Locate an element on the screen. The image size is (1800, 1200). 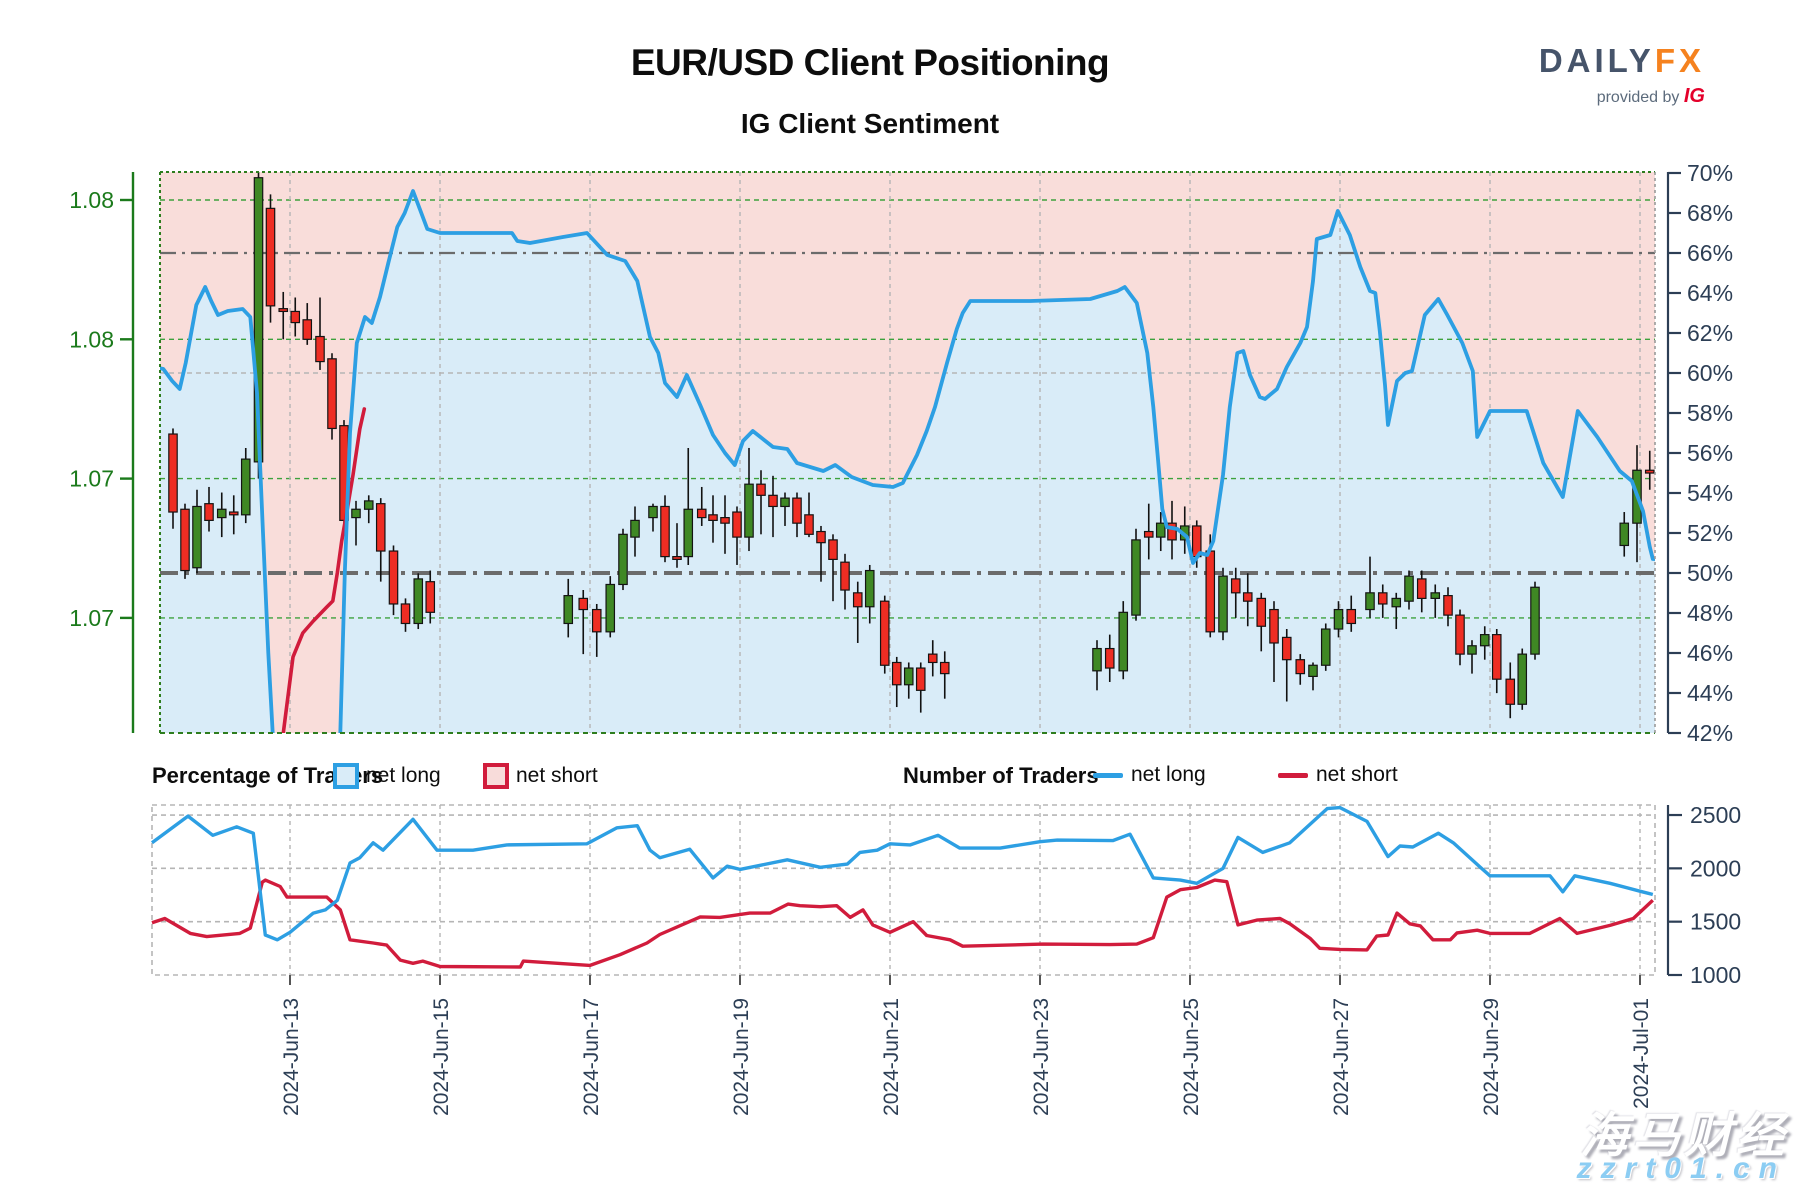
svg-text: 70% is located at coordinates (1710, 173).